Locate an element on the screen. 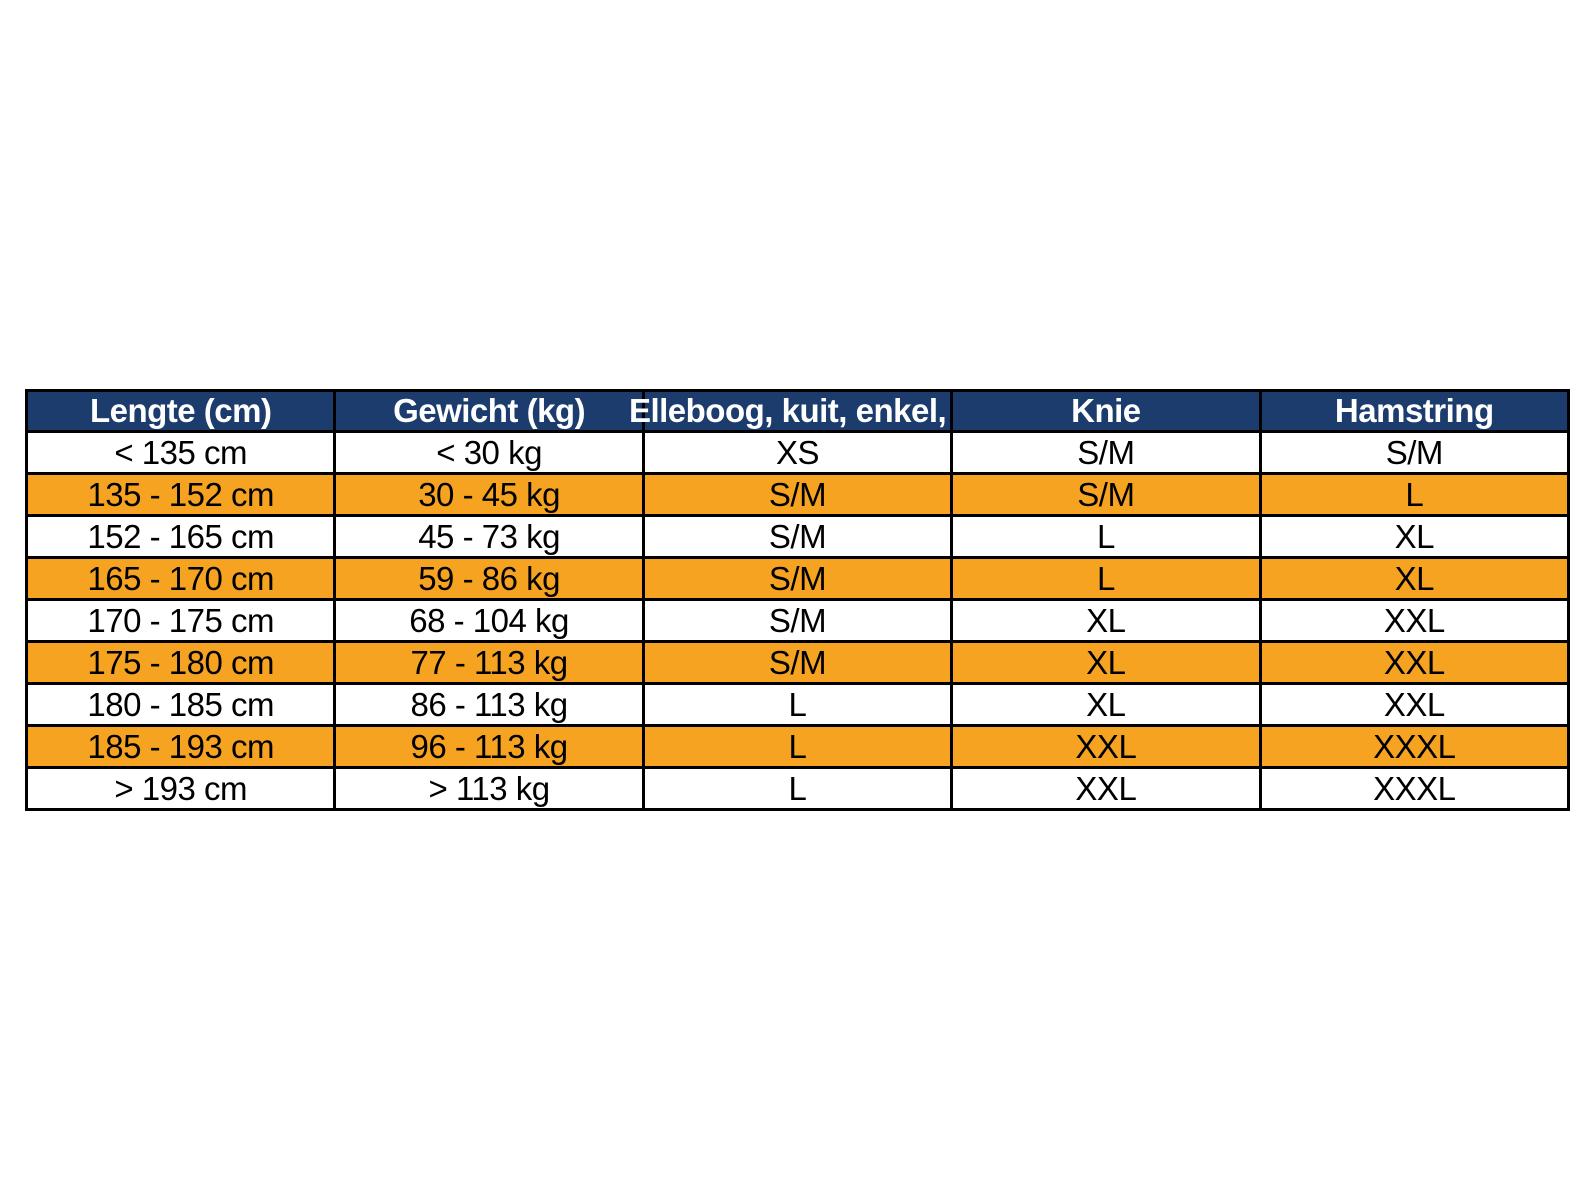  table-cell: 165 - 170 cm is located at coordinates (180, 578).